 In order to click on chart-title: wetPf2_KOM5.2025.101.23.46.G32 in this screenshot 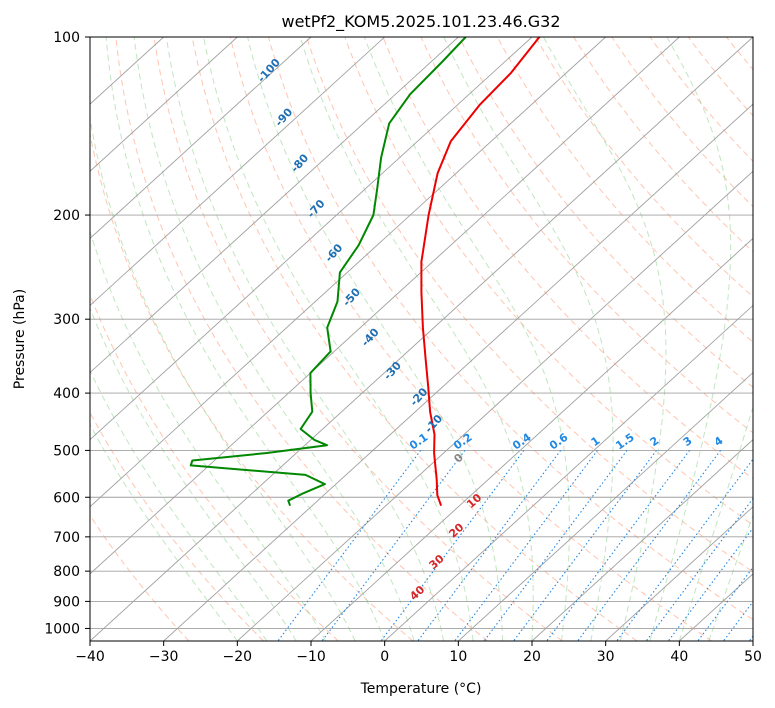, I will do `click(420, 22)`.